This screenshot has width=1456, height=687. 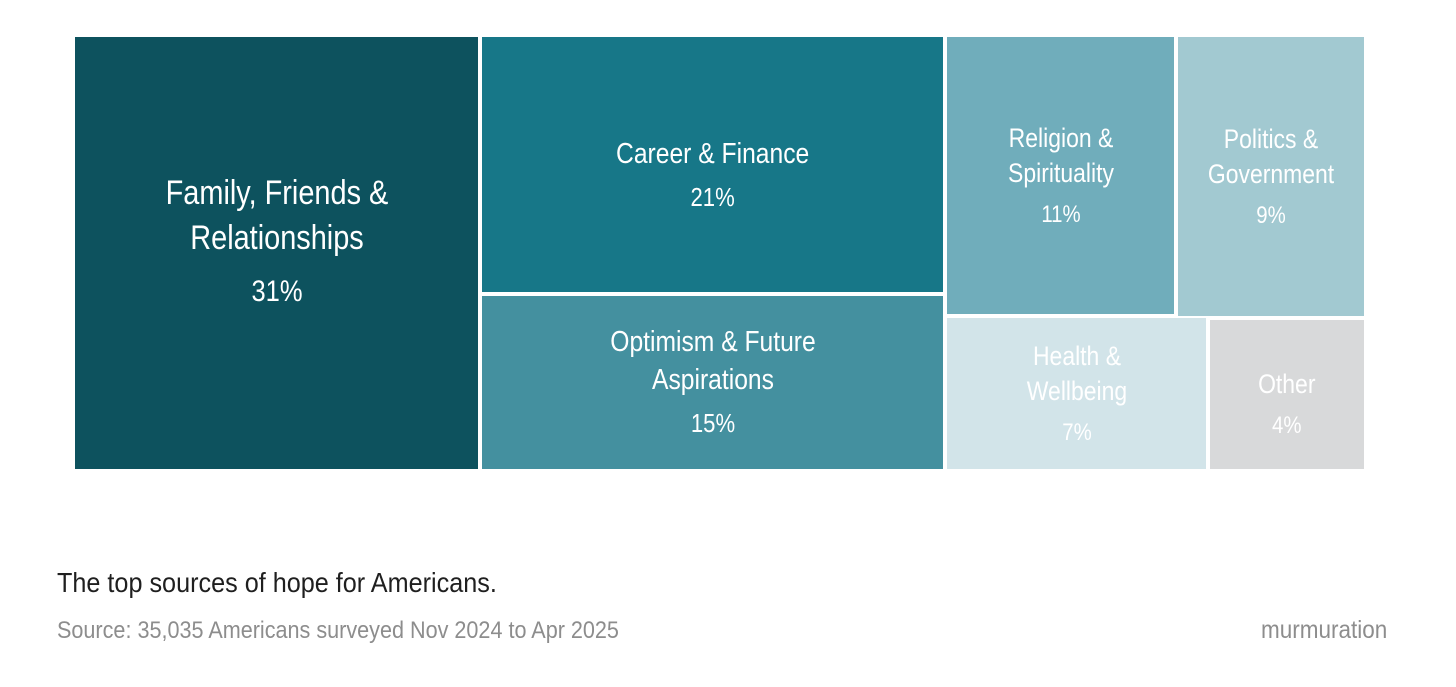 I want to click on treemap-tile-health-wellbeing: Health & Wellbeing 7%, so click(x=1076, y=393).